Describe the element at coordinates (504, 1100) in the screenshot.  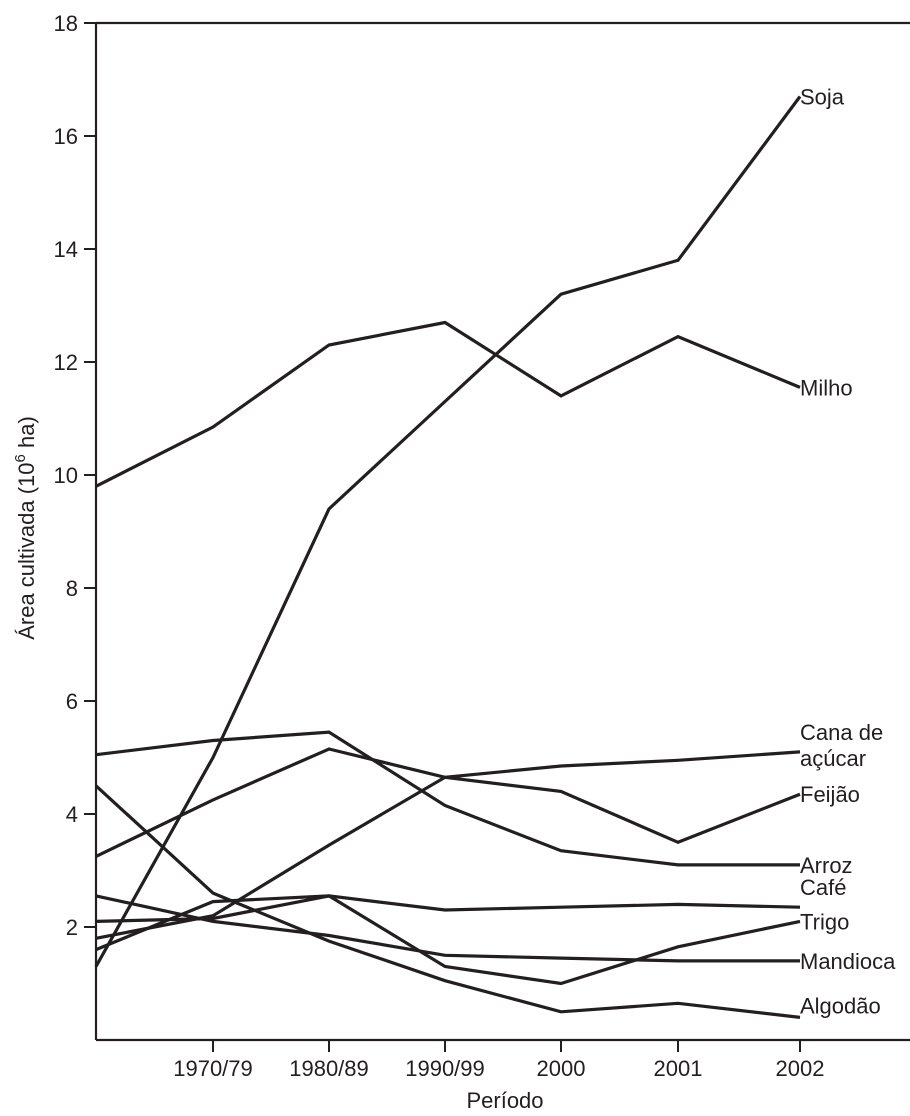
I see `x-axis-title: Período` at that location.